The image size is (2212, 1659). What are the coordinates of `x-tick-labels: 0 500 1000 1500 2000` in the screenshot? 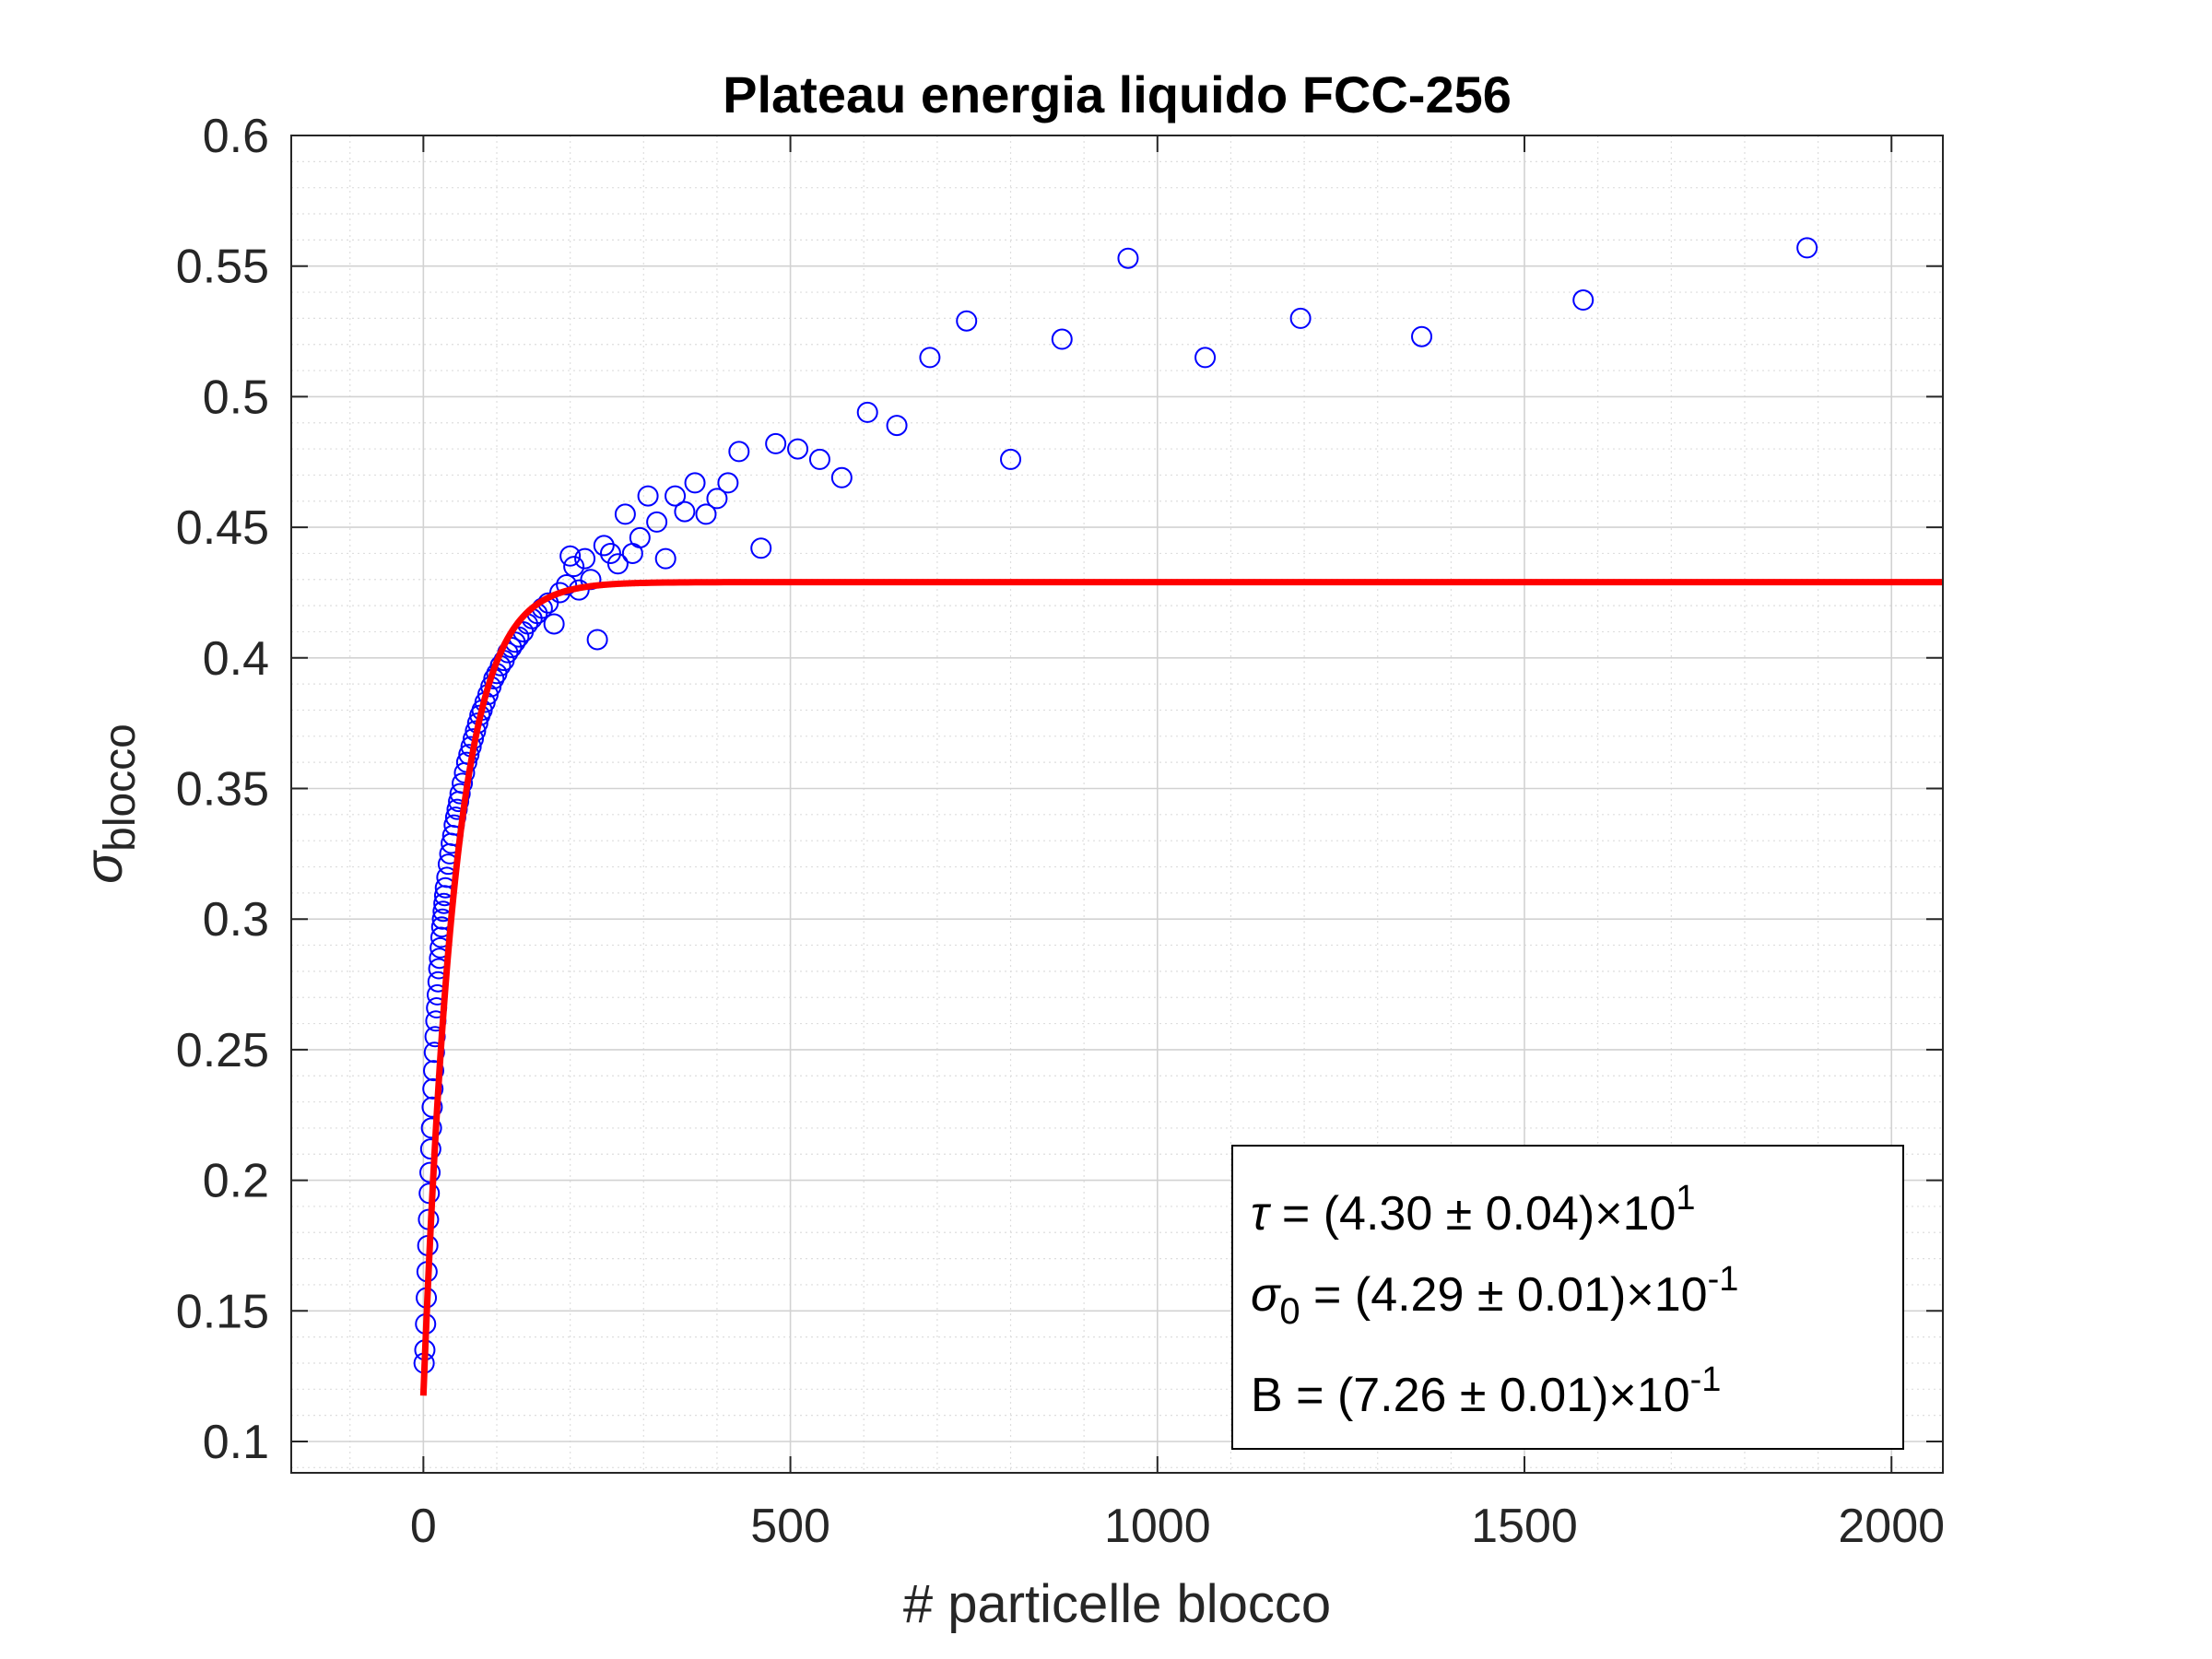 It's located at (1177, 1526).